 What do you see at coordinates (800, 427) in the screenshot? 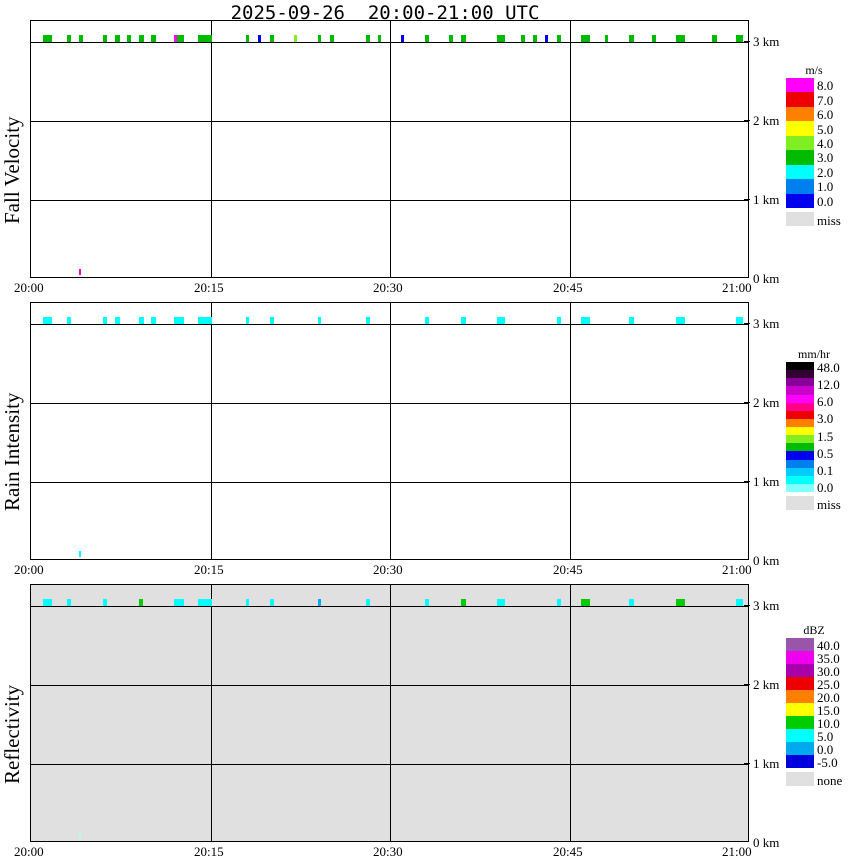
I see `colorbar-swatches-mmhr` at bounding box center [800, 427].